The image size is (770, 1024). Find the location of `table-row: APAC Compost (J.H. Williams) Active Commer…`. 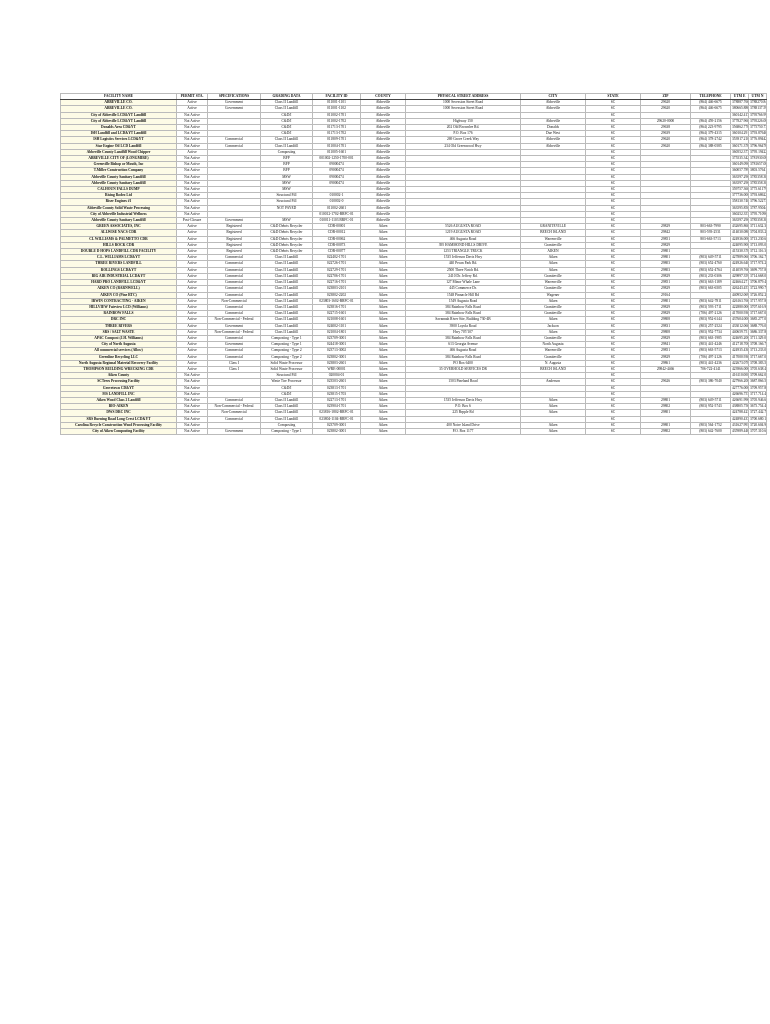

table-row: APAC Compost (J.H. Williams) Active Commer… is located at coordinates (413, 338).